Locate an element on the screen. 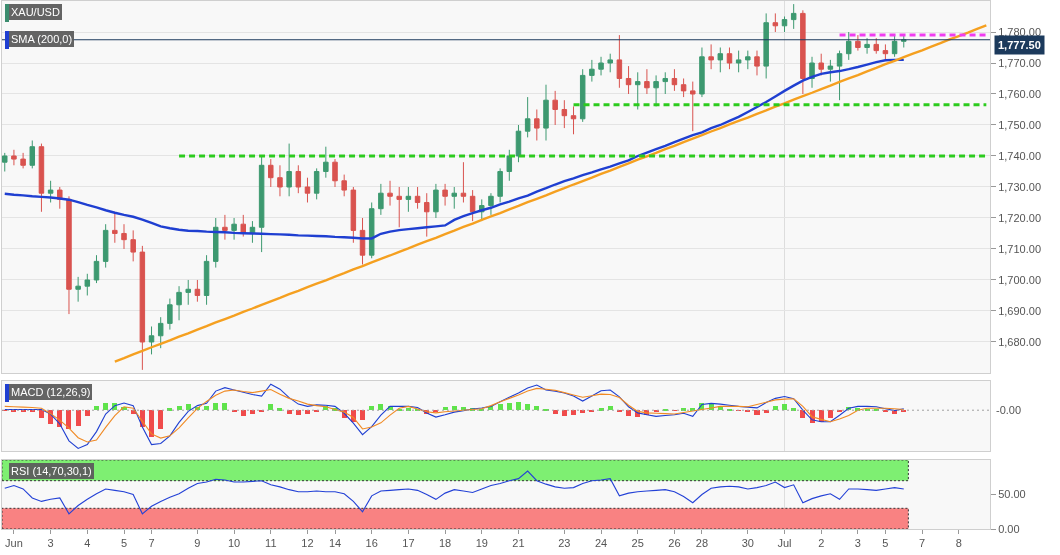 The height and width of the screenshot is (555, 1060). y-tick-label: 50.00 is located at coordinates (1012, 494).